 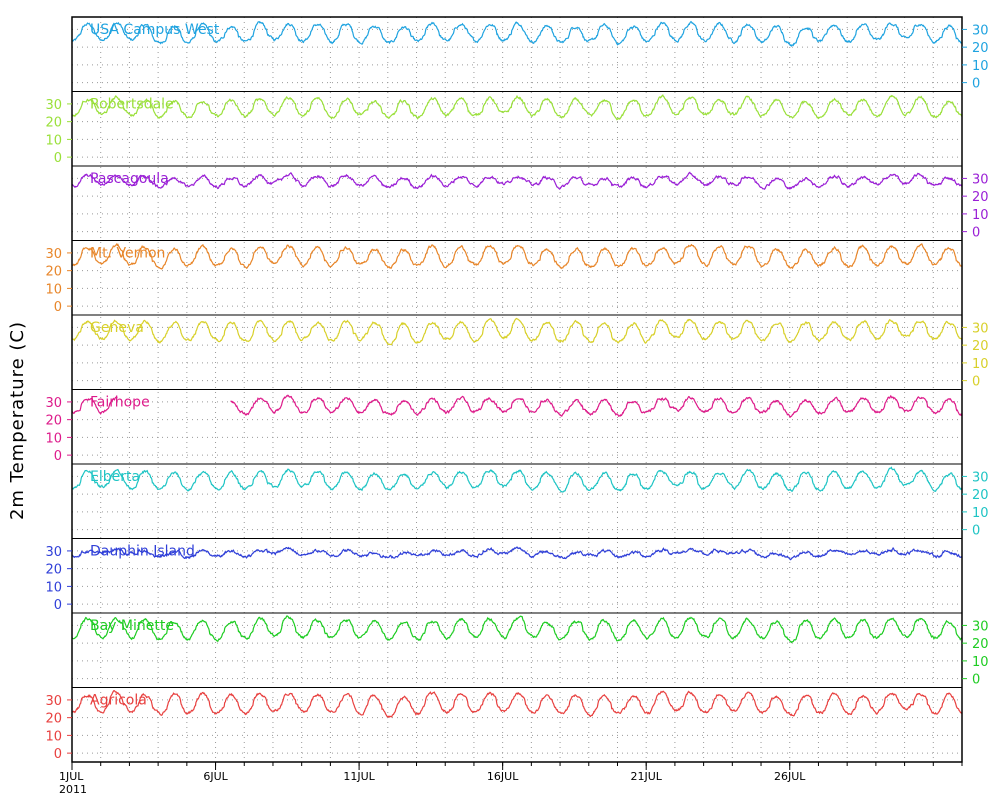 What do you see at coordinates (117, 328) in the screenshot?
I see `series-label: Geneva` at bounding box center [117, 328].